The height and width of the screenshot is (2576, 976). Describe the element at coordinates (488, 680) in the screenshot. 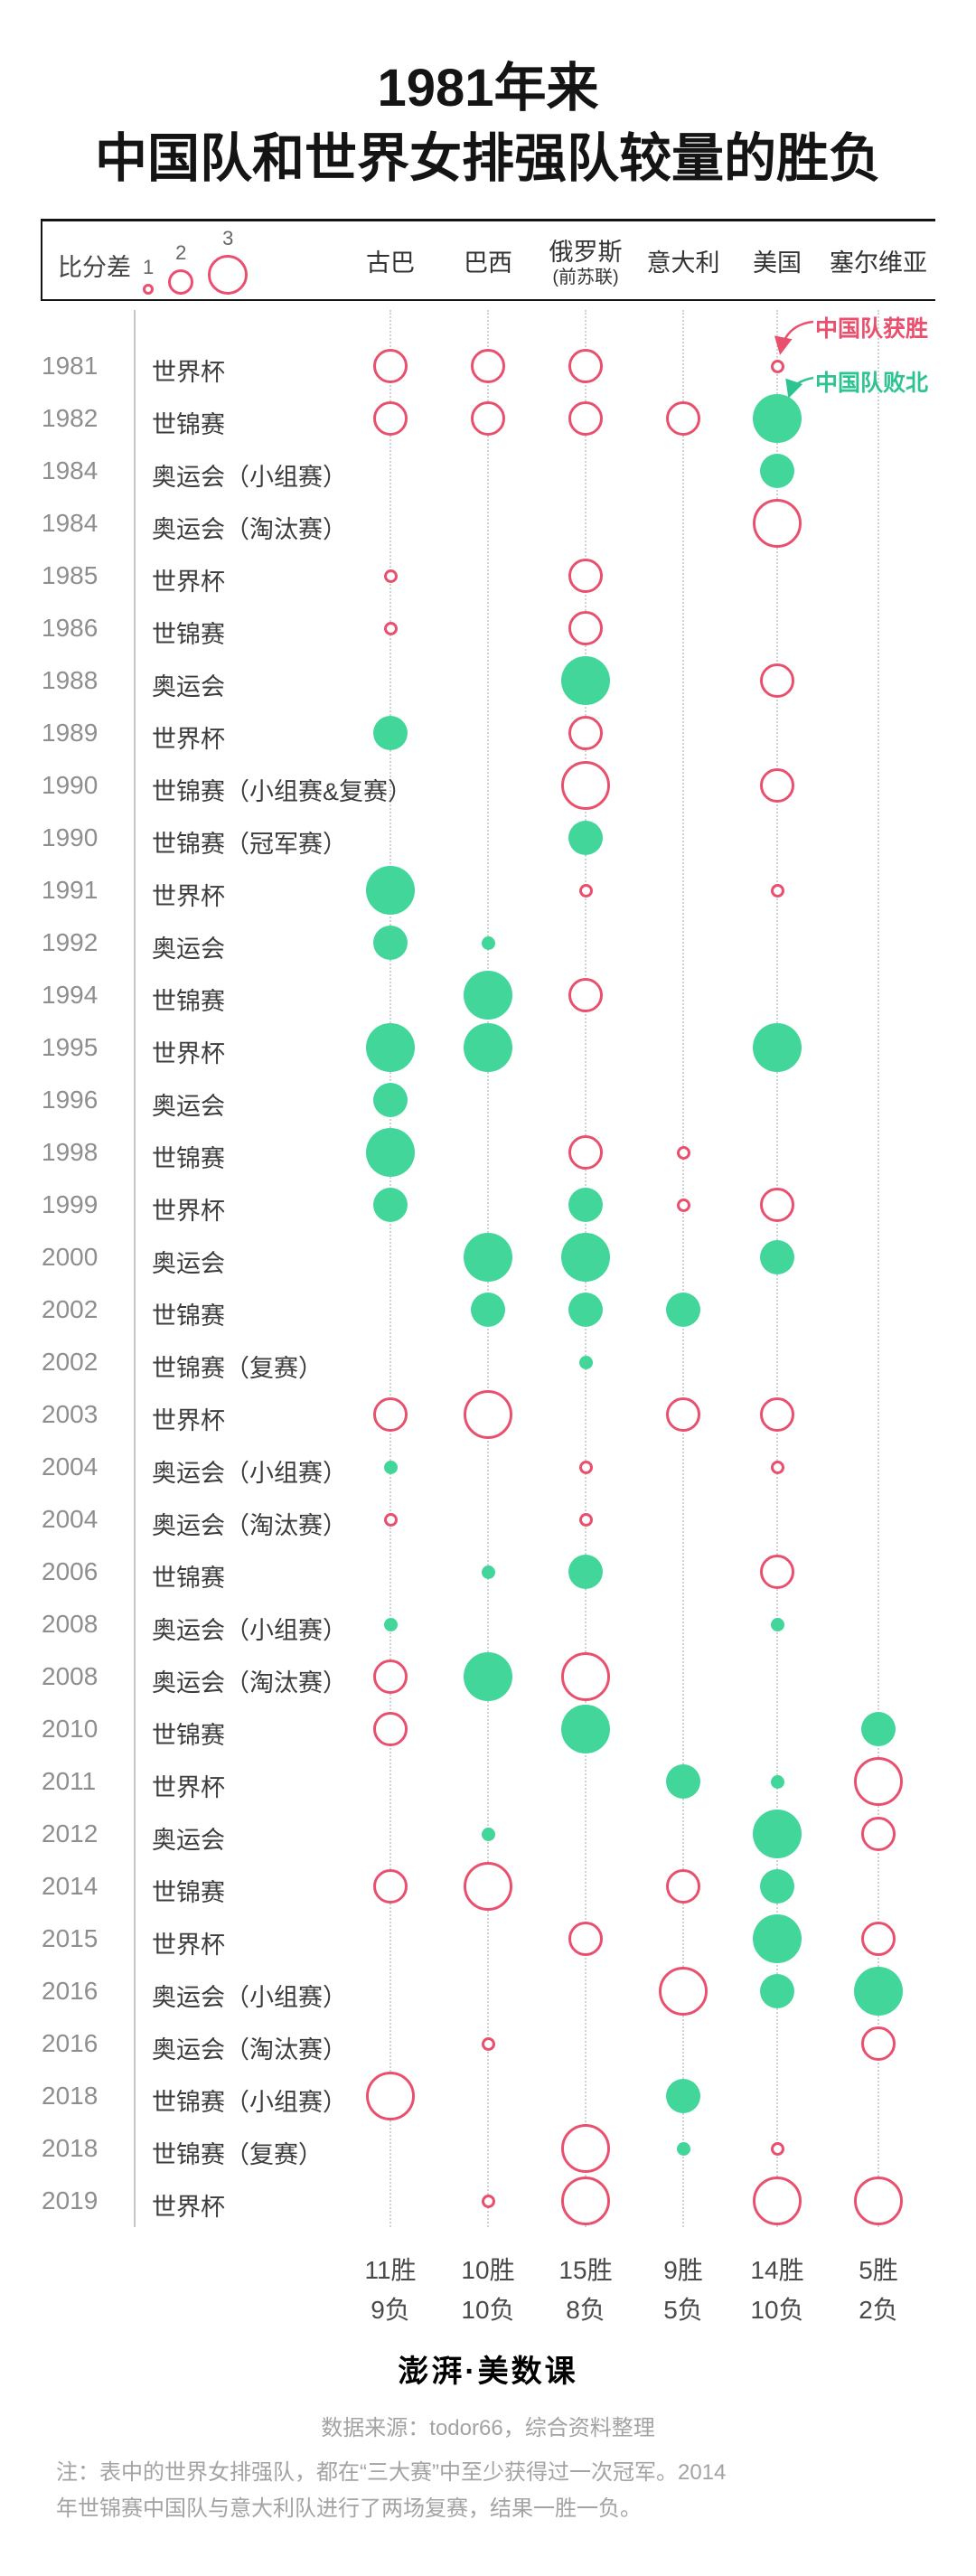

I see `chart-row-1988: 1988 奥运会` at that location.